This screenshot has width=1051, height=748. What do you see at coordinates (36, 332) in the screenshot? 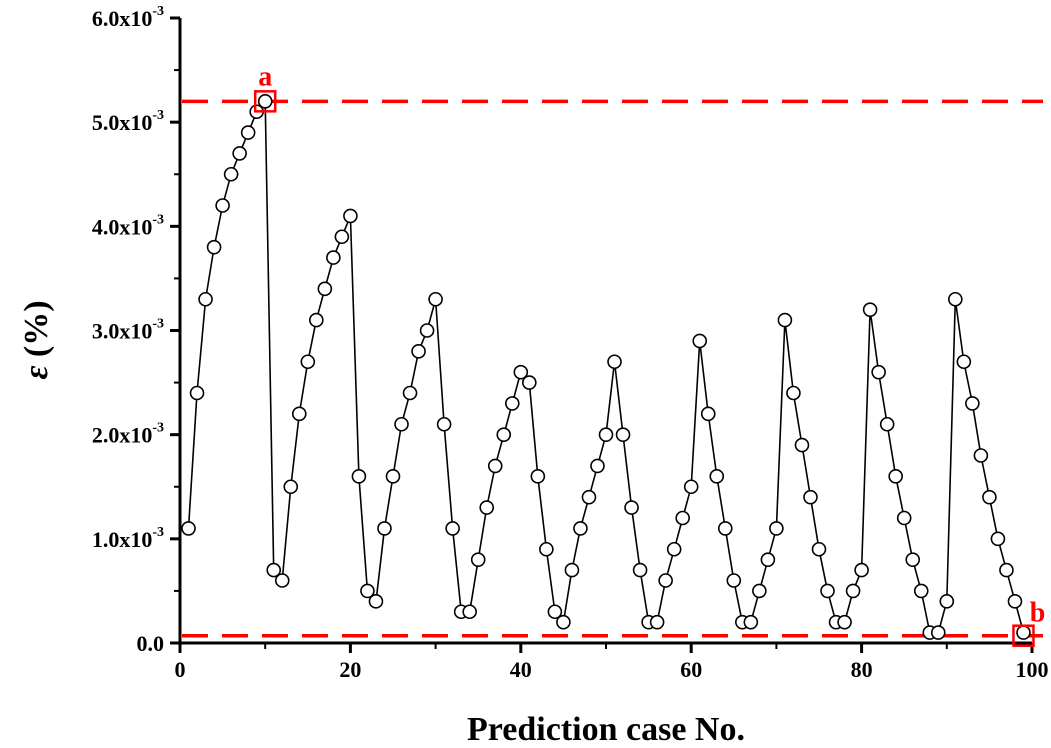
I see `y-axis-title-unit: (%)` at bounding box center [36, 332].